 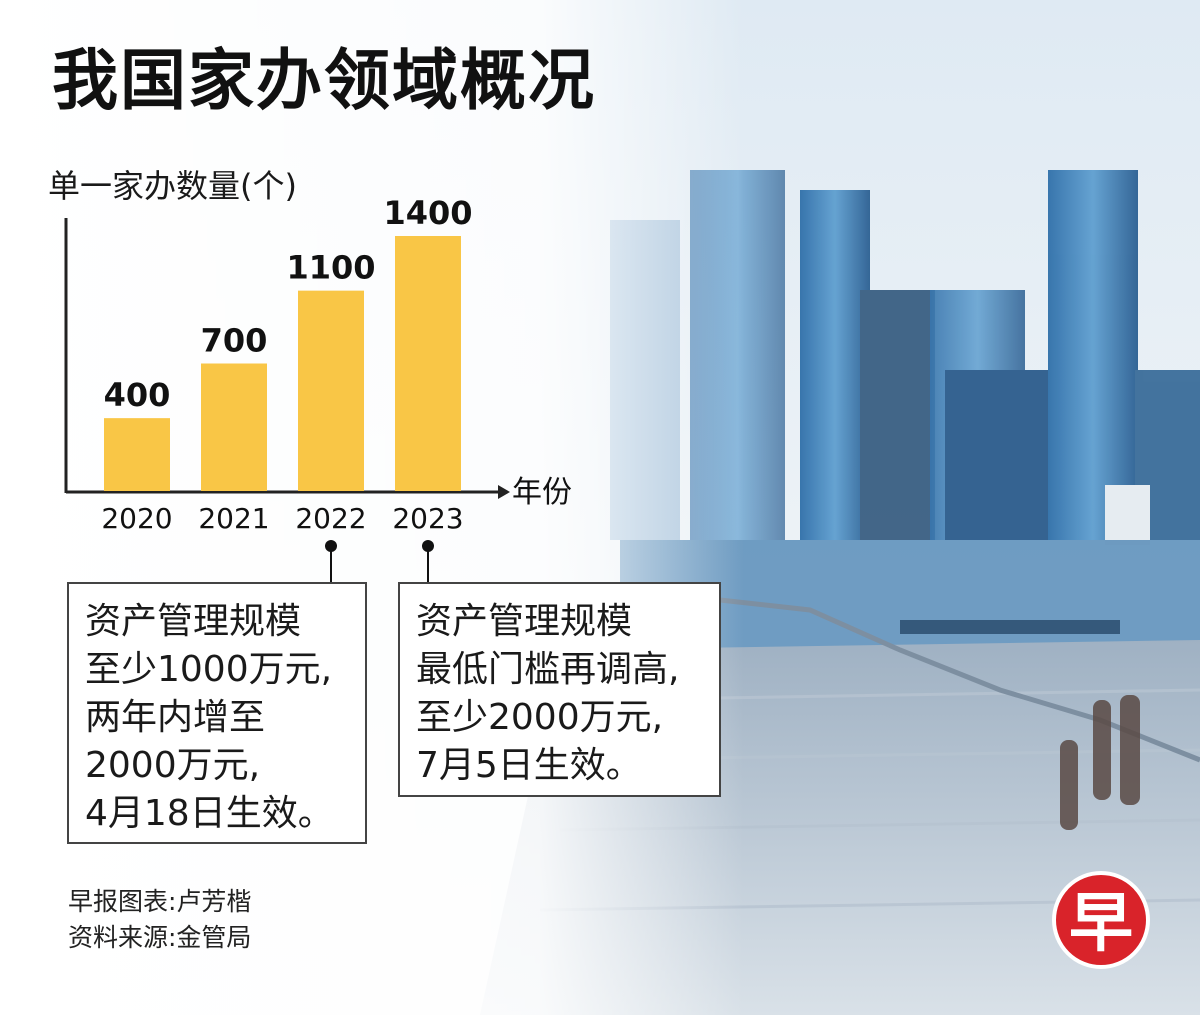 I want to click on data-label-2022: 1100, so click(x=330, y=268).